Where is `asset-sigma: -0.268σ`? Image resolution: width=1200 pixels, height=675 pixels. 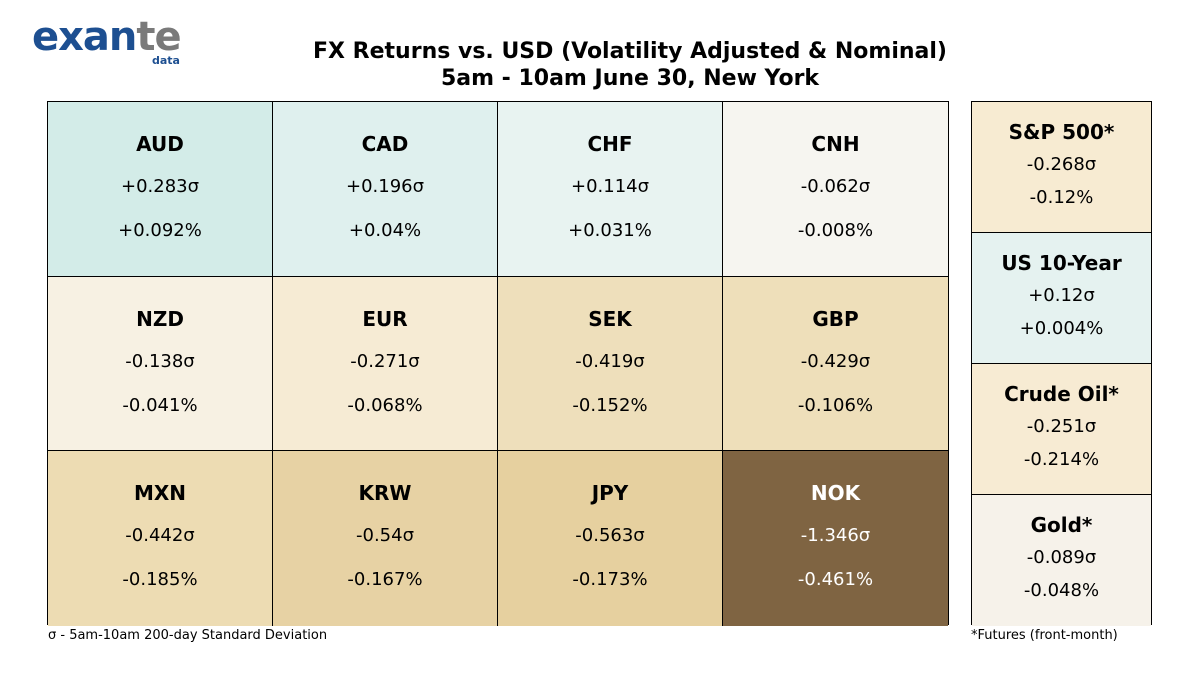 asset-sigma: -0.268σ is located at coordinates (1061, 164).